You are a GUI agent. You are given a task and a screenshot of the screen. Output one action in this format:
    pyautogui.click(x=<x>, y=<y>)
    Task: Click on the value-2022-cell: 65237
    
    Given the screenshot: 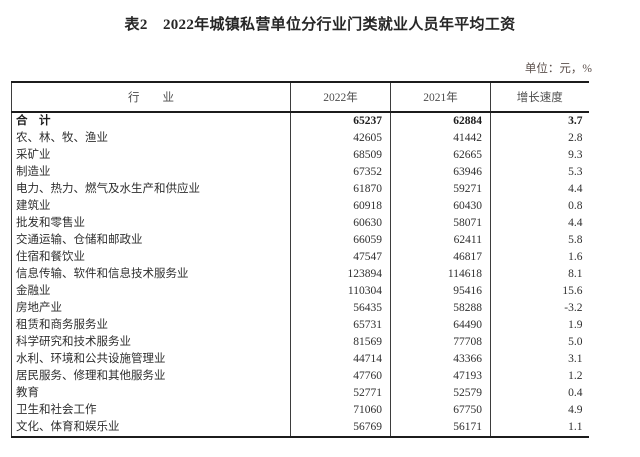 What is the action you would take?
    pyautogui.click(x=340, y=121)
    